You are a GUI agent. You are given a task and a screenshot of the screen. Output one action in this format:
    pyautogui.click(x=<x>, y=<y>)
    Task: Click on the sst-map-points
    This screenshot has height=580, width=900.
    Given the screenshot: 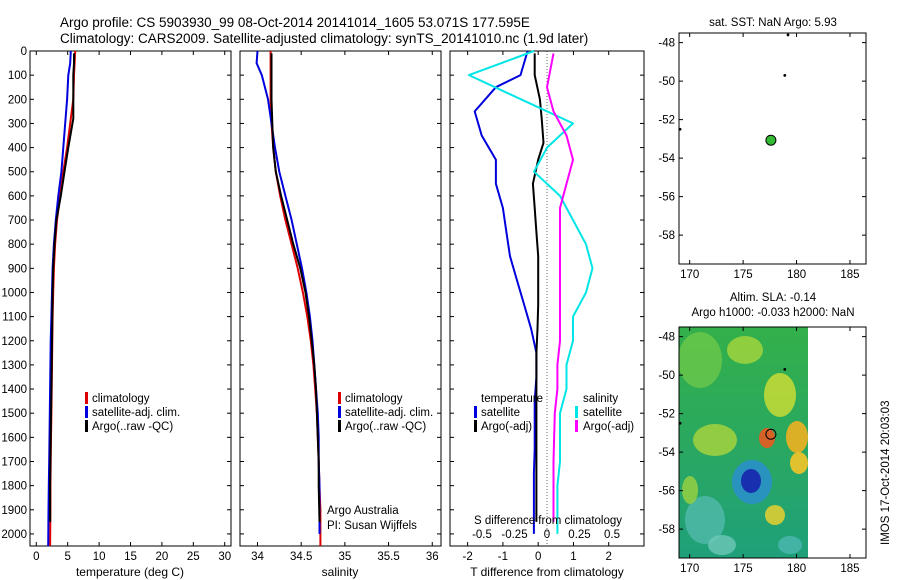 What is the action you would take?
    pyautogui.click(x=734, y=89)
    